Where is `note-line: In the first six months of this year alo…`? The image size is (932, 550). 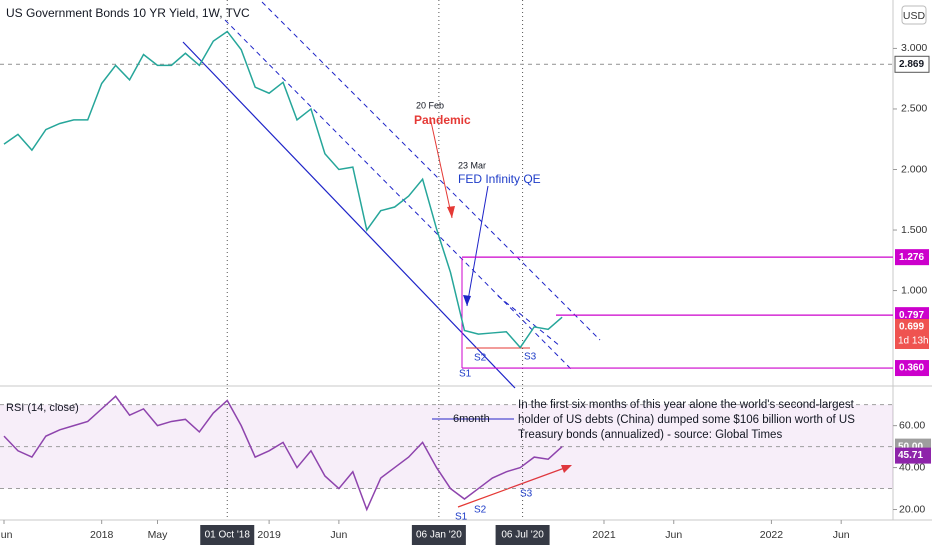 note-line: In the first six months of this year alo… is located at coordinates (686, 405).